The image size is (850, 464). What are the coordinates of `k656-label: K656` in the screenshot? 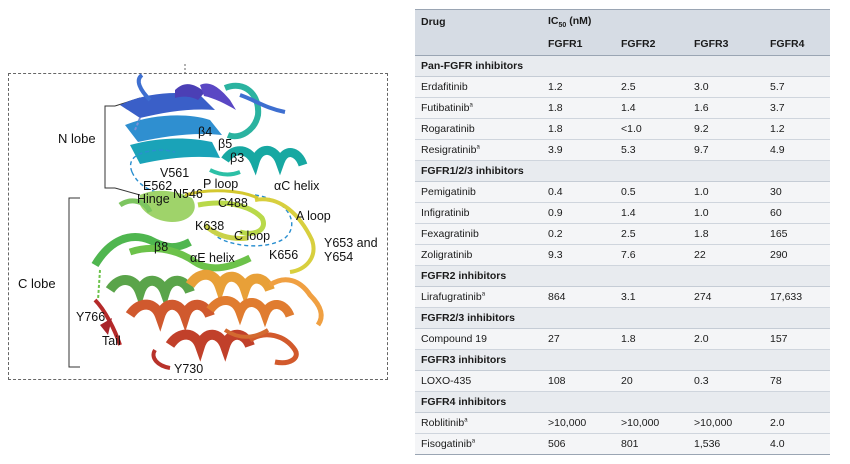 It's located at (284, 255).